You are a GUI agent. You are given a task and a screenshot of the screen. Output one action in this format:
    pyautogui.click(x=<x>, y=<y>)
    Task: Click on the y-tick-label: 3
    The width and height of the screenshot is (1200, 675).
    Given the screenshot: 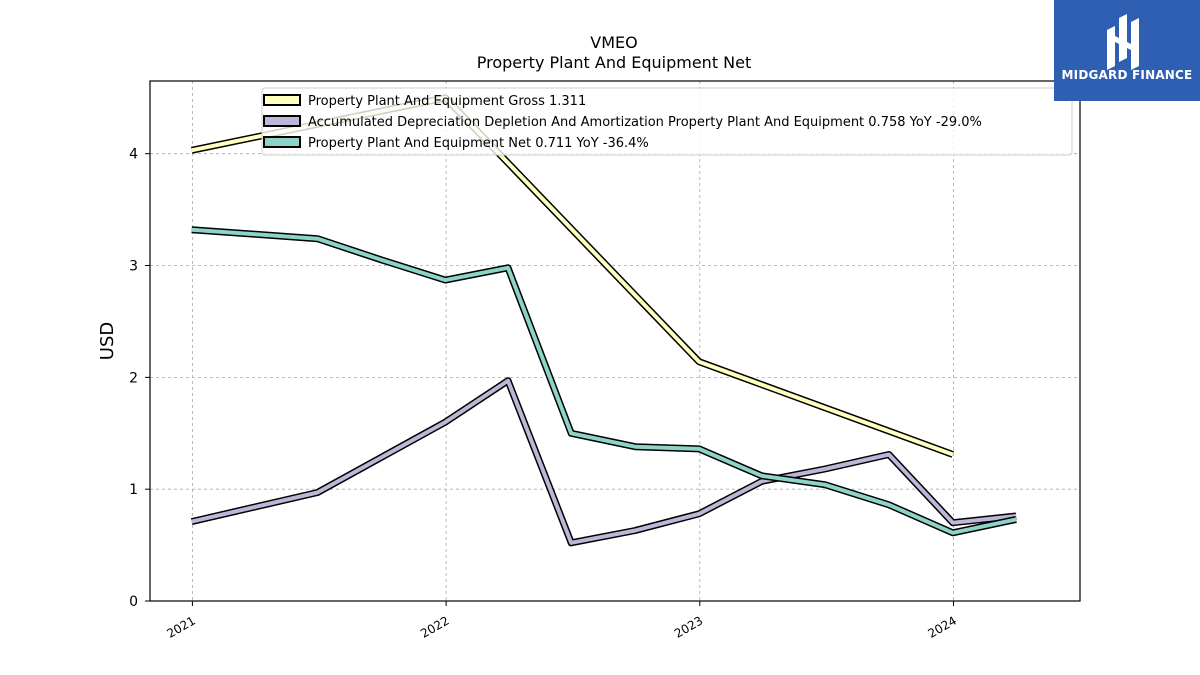 What is the action you would take?
    pyautogui.click(x=133, y=267)
    